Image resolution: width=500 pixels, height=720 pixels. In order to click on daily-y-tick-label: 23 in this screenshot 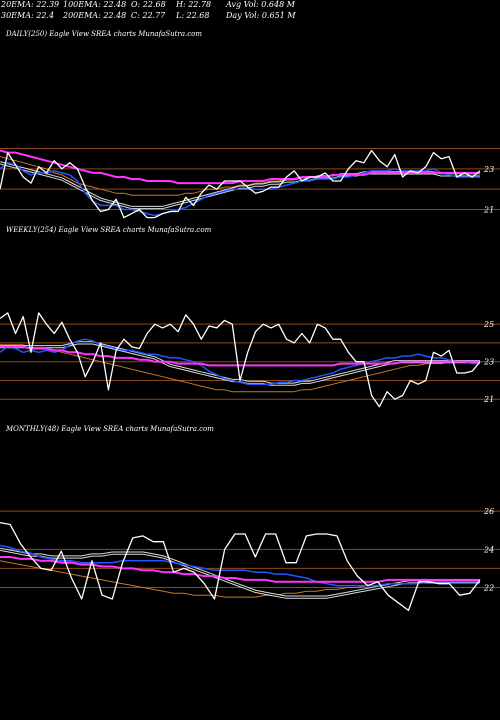, I will do `click(488, 169)`.